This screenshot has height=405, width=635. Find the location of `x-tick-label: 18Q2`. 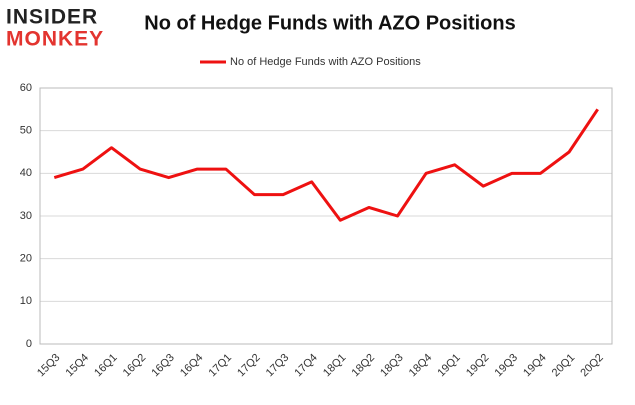

x-tick-label: 18Q2 is located at coordinates (364, 366).